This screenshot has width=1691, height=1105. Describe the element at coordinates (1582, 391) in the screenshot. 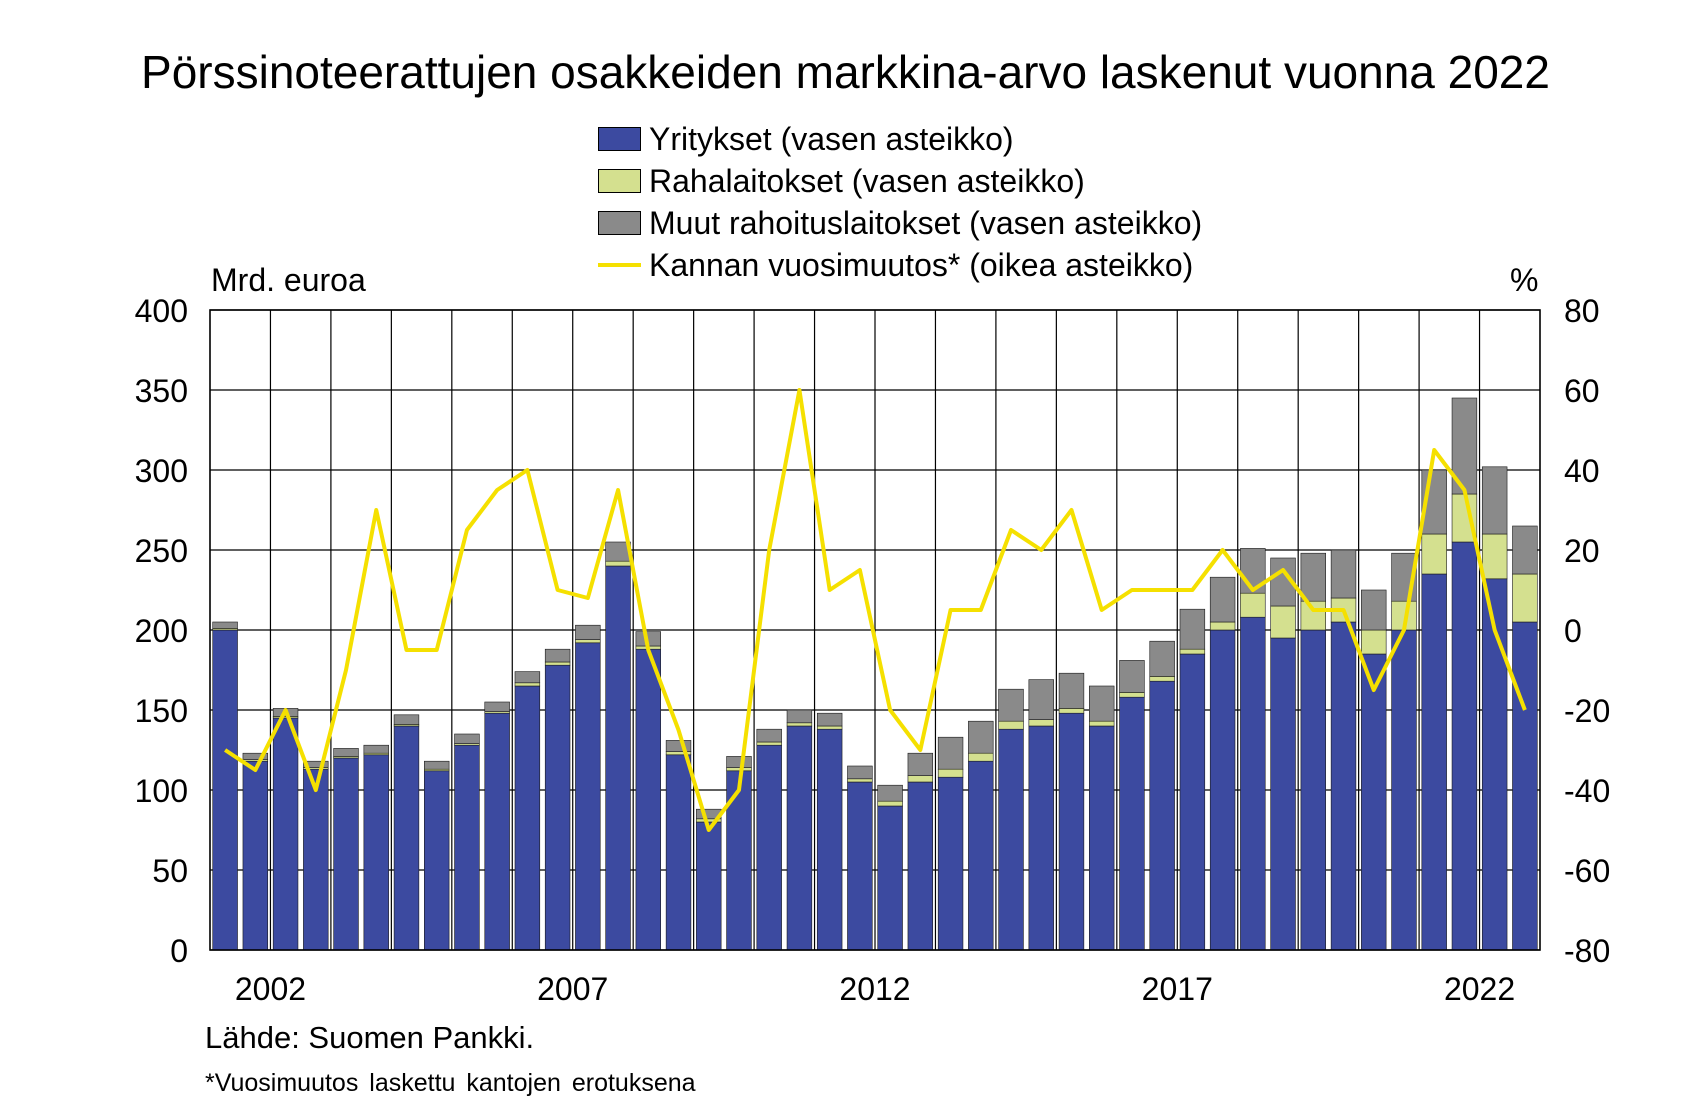

I see `y-right-tick-label: 60` at that location.